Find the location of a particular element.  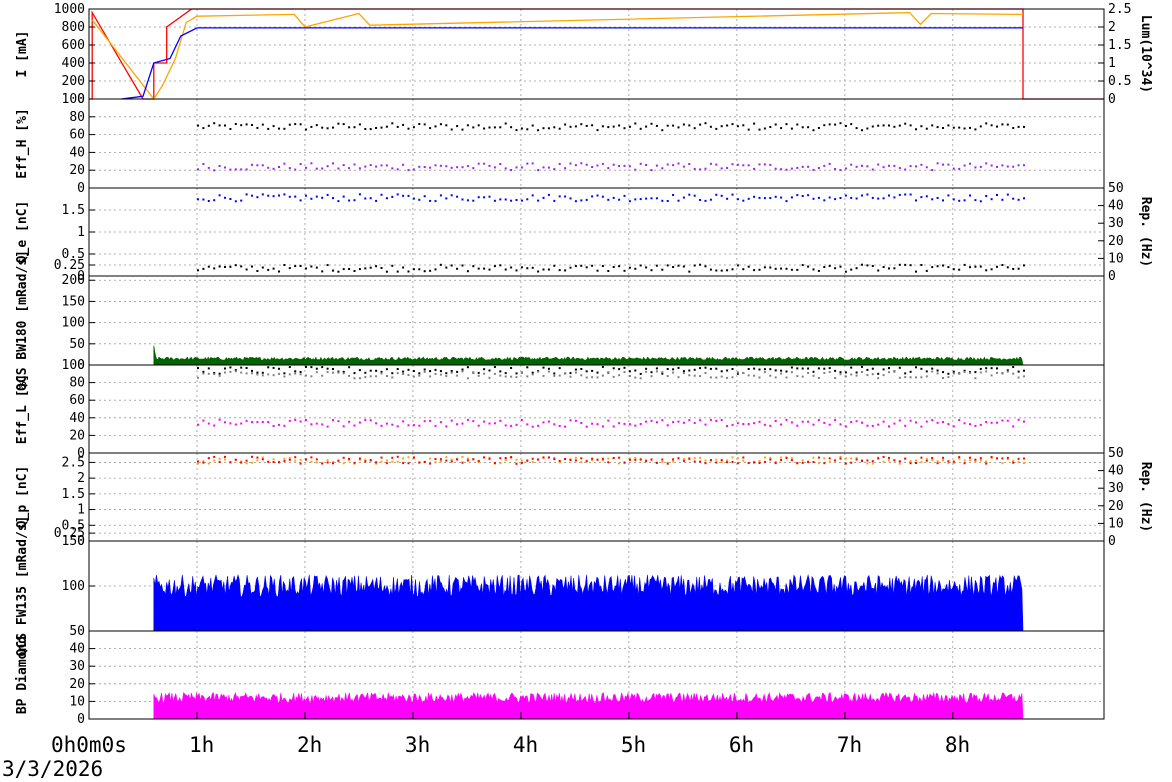

y-tick-label: 20 is located at coordinates (77, 170).